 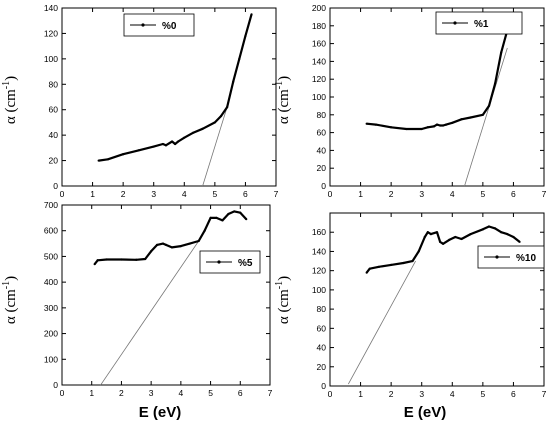 What do you see at coordinates (54, 161) in the screenshot?
I see `y-tick-label: 20` at bounding box center [54, 161].